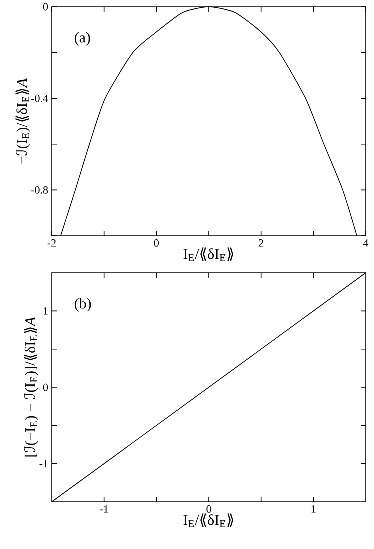 Image resolution: width=374 pixels, height=549 pixels. What do you see at coordinates (52, 243) in the screenshot?
I see `x-tick-label: -2` at bounding box center [52, 243].